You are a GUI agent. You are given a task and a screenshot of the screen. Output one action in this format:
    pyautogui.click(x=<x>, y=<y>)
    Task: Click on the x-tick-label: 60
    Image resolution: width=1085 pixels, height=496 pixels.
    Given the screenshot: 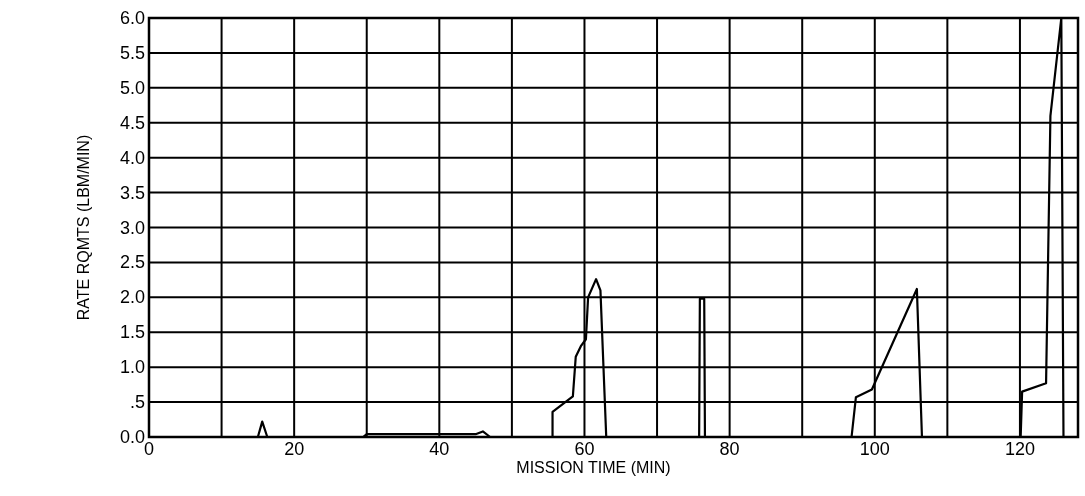 What is the action you would take?
    pyautogui.click(x=584, y=449)
    